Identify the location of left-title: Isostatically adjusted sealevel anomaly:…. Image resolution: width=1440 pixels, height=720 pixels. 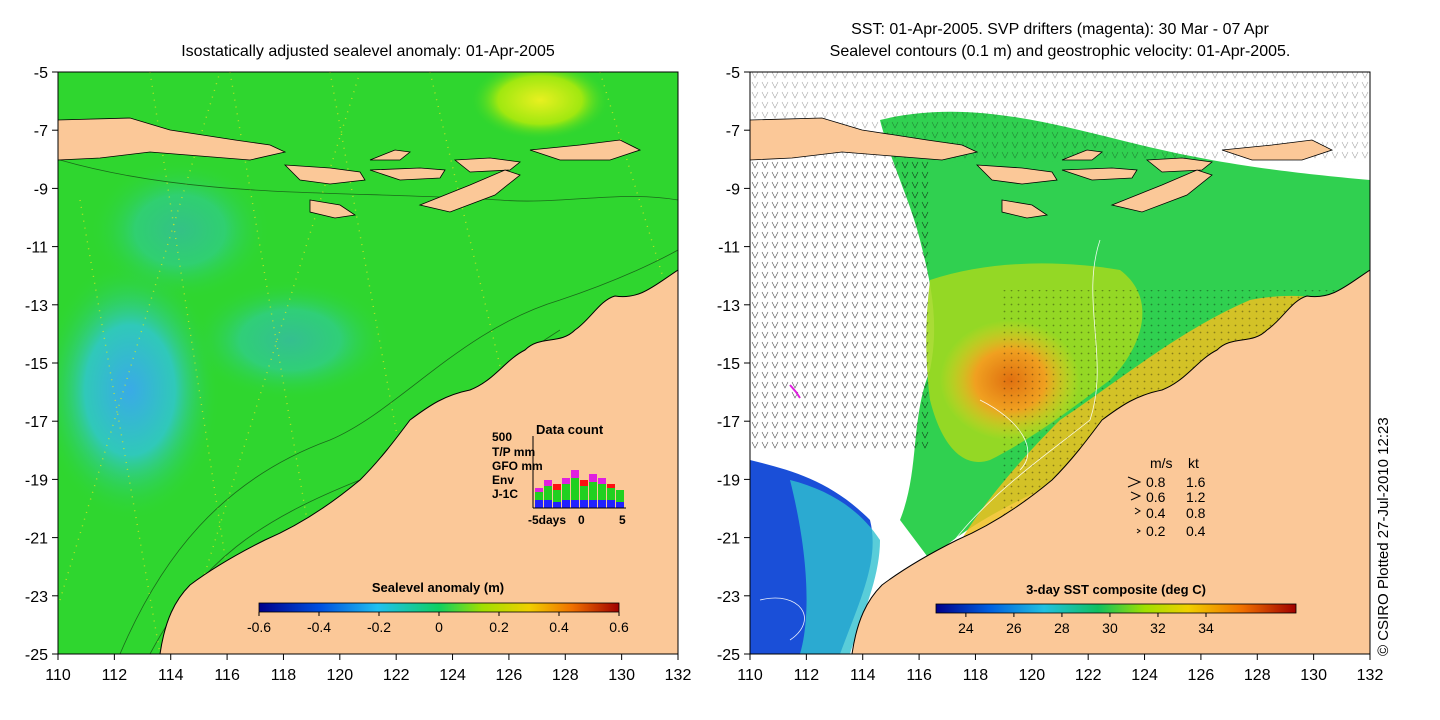
(368, 51).